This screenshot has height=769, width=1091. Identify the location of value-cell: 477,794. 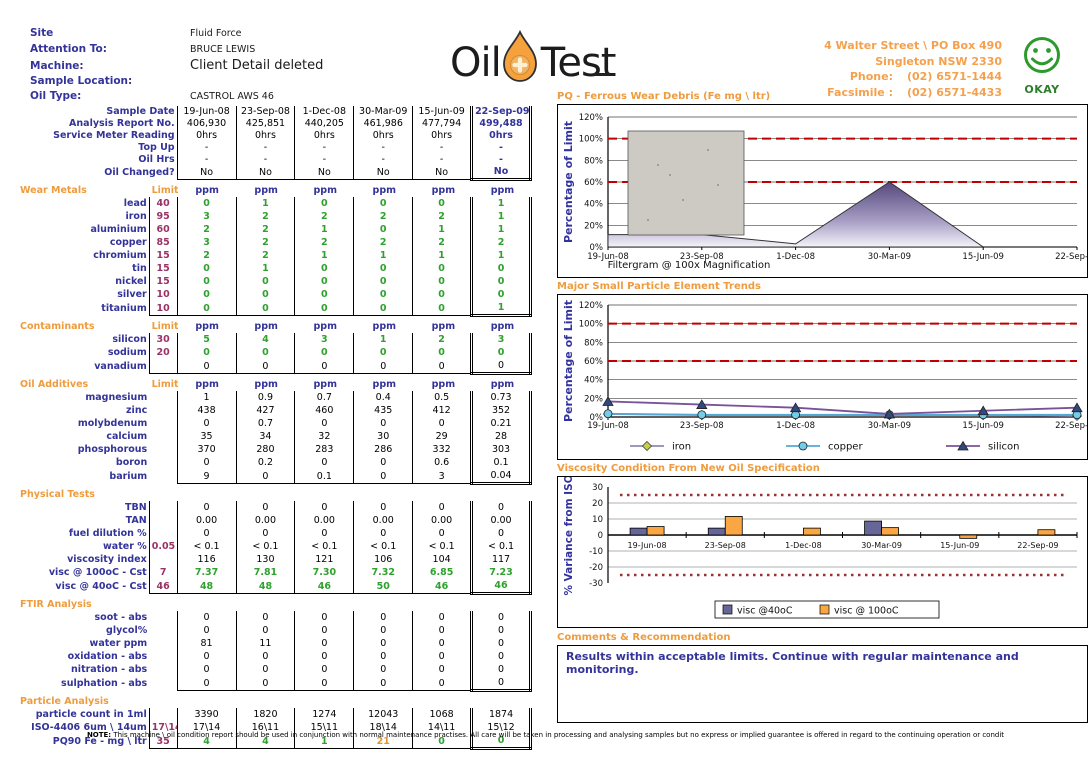
(442, 124).